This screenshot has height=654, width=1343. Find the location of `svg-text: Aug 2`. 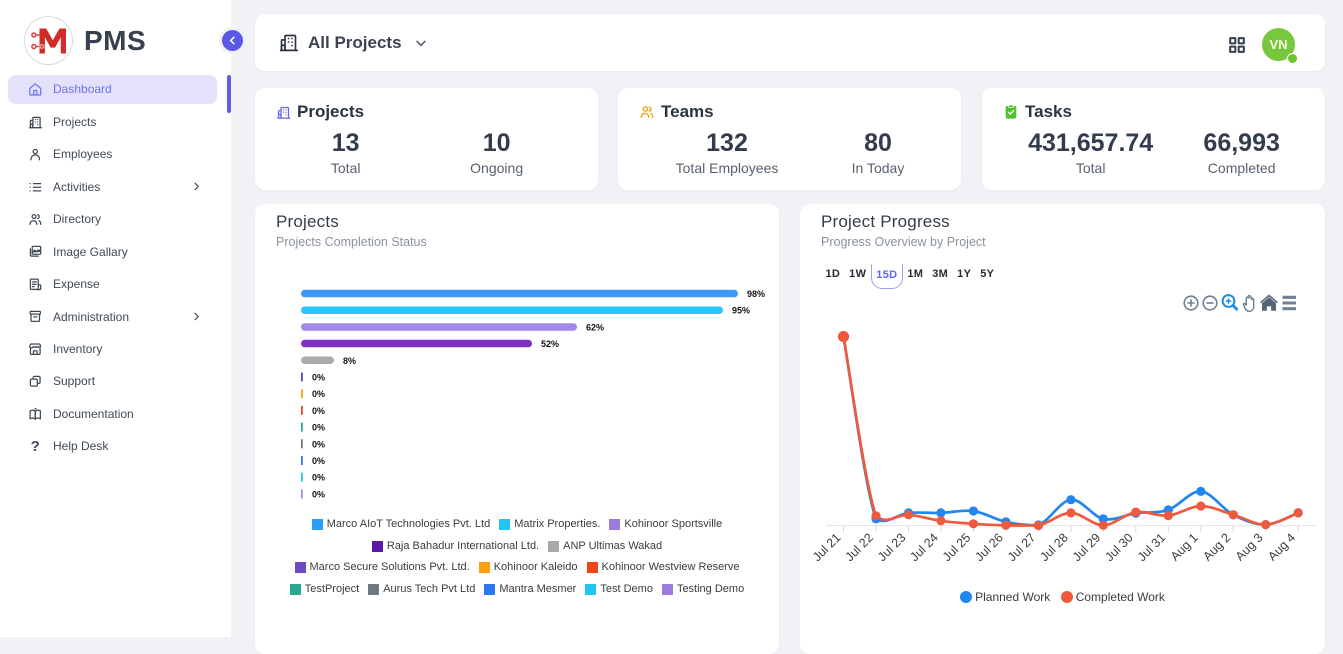

svg-text: Aug 2 is located at coordinates (1216, 547).